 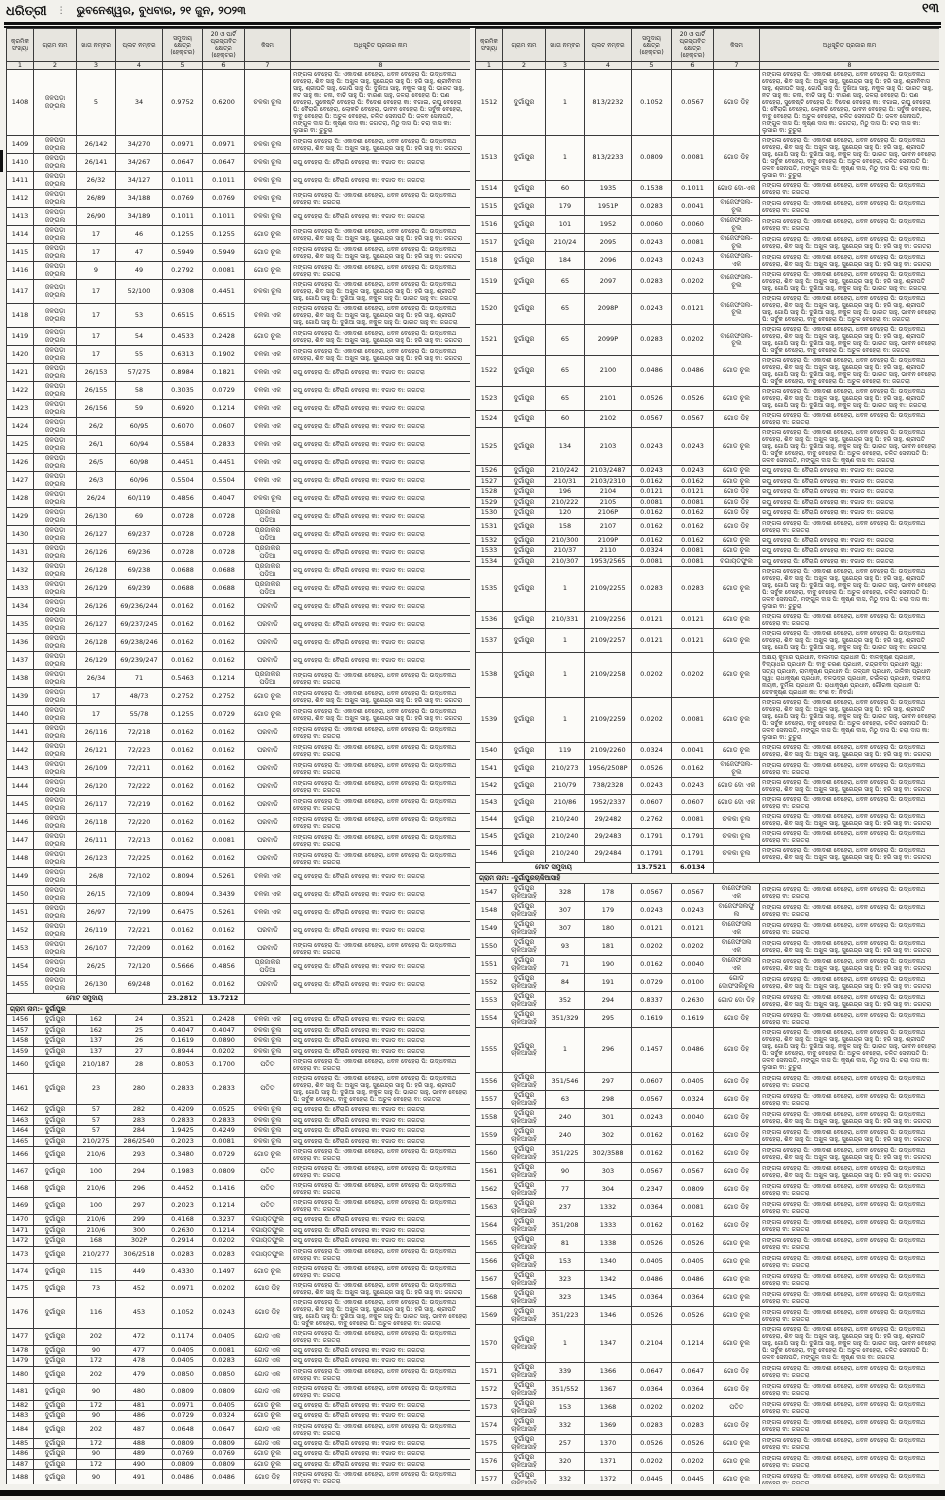 I want to click on total-area-cell: 0.0729, so click(x=651, y=982).